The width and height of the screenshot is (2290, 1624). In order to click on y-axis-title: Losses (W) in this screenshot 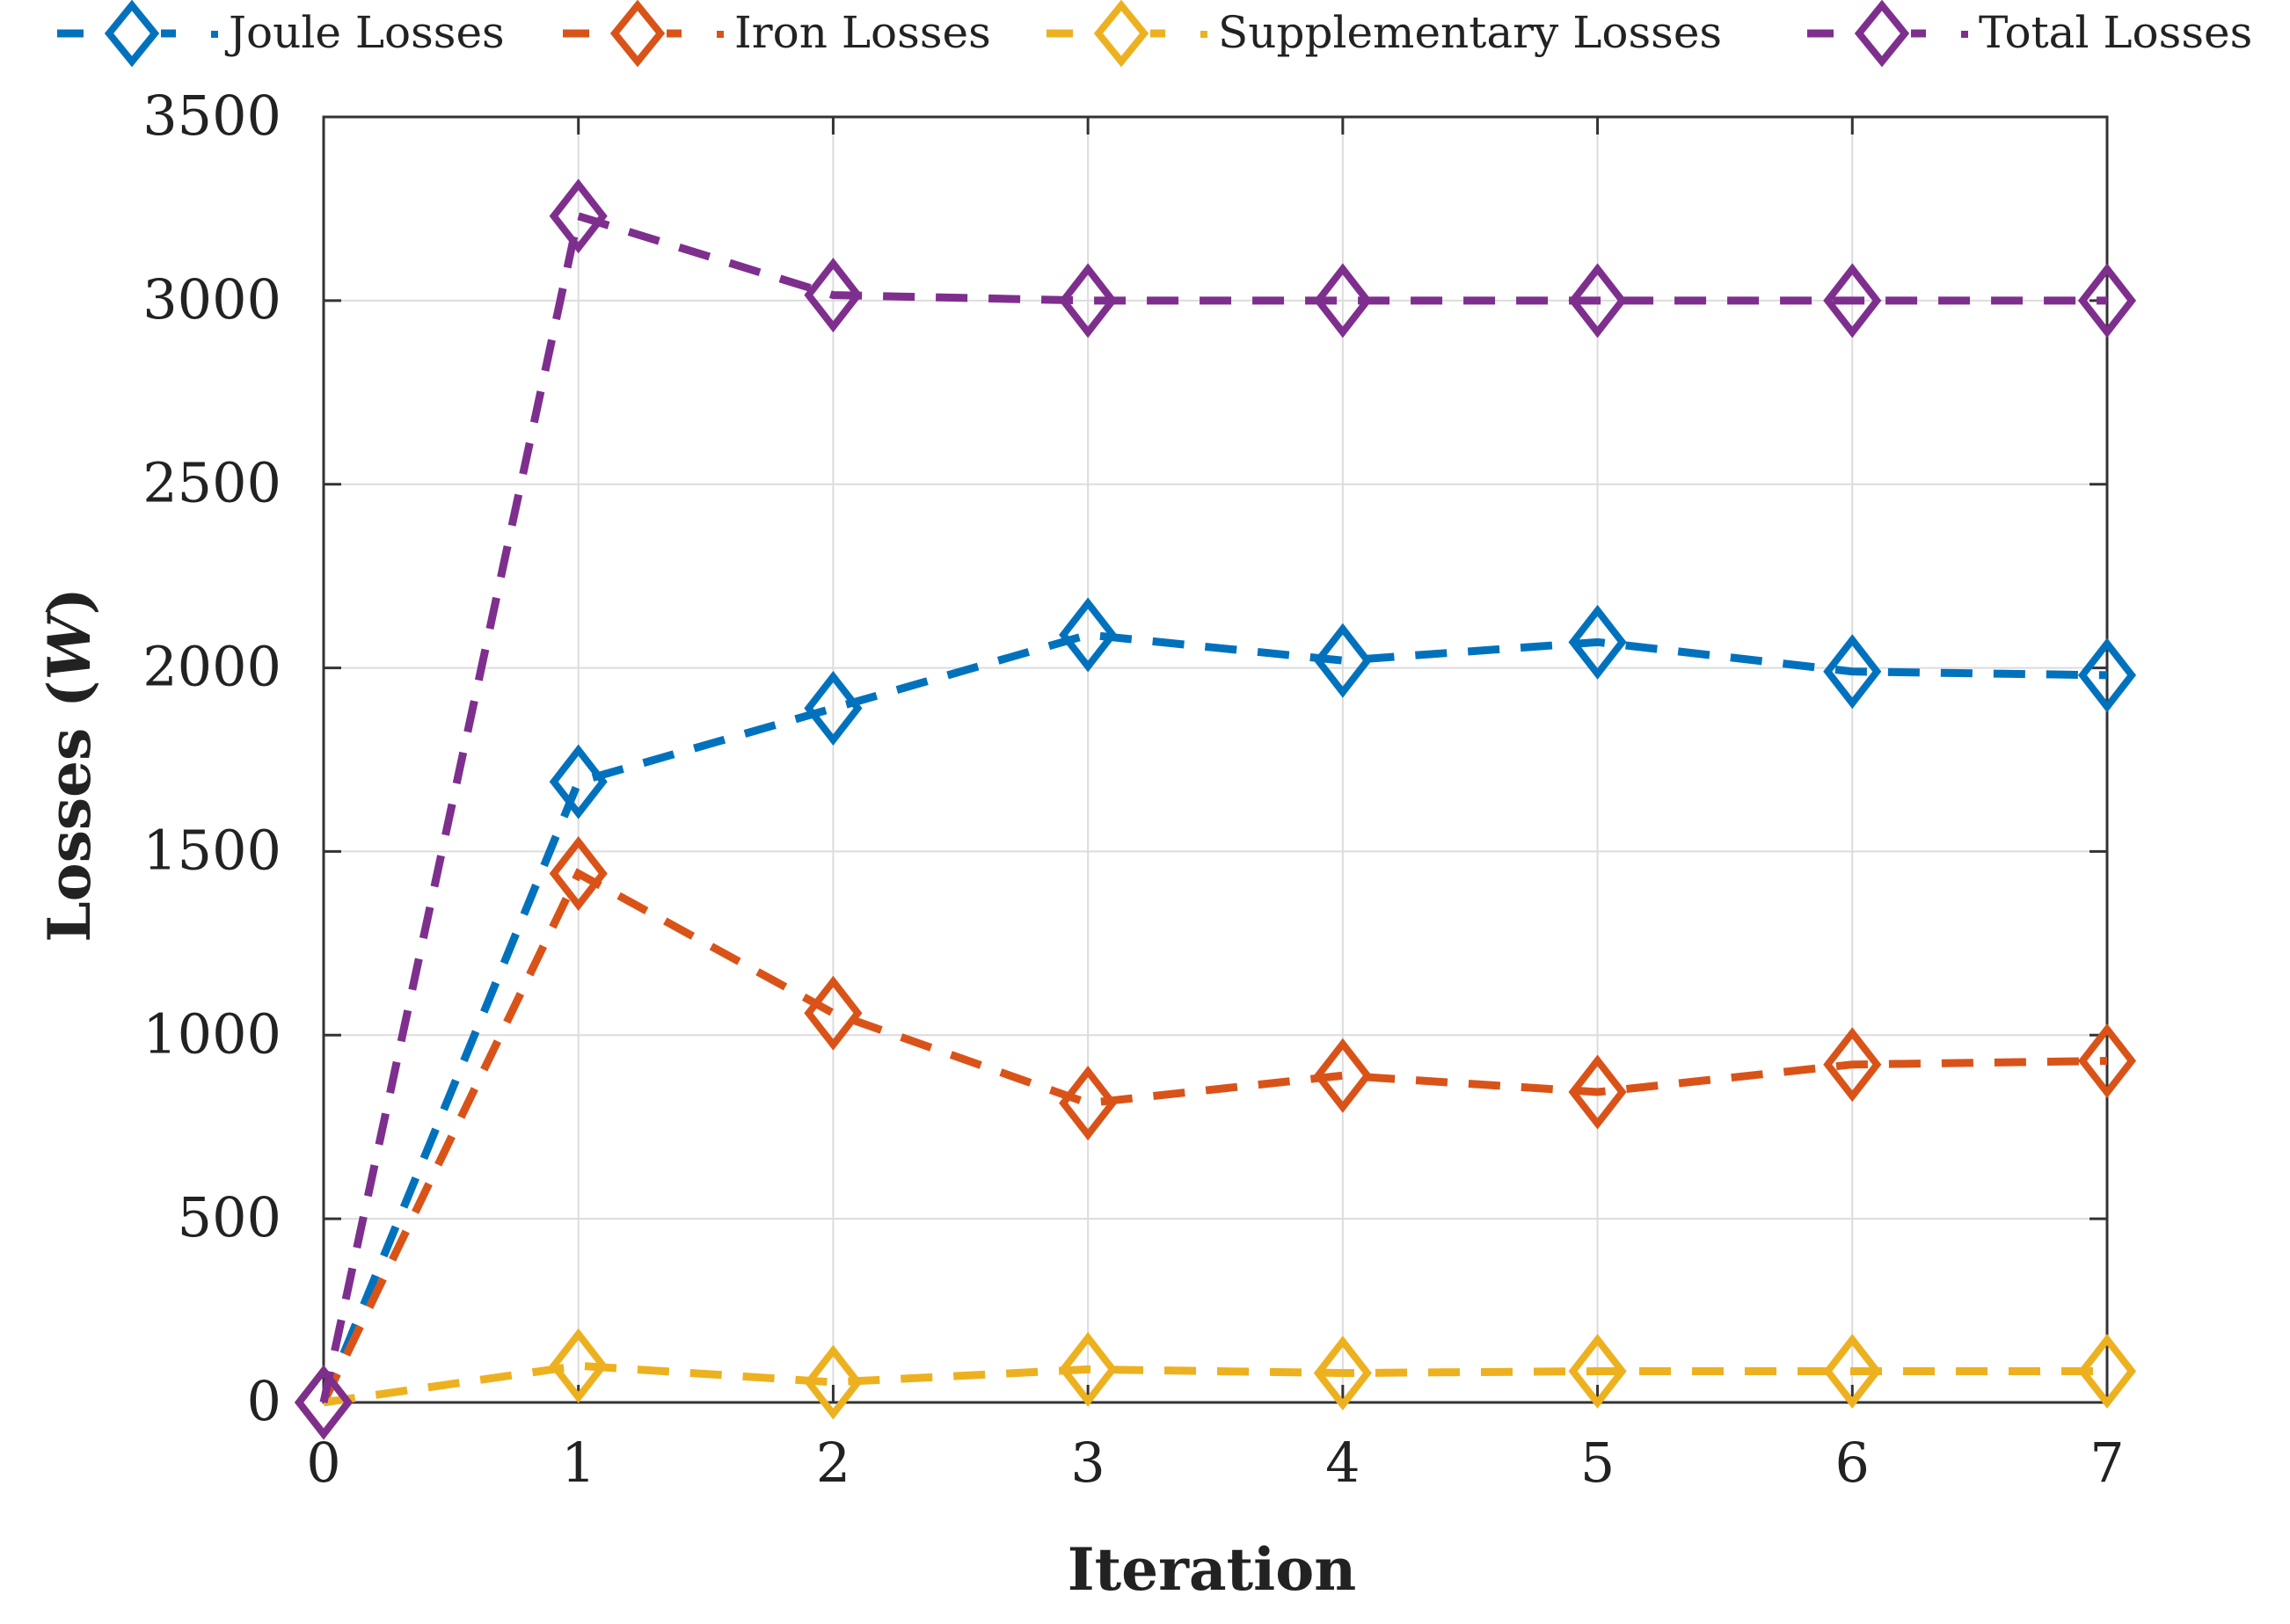, I will do `click(69, 764)`.